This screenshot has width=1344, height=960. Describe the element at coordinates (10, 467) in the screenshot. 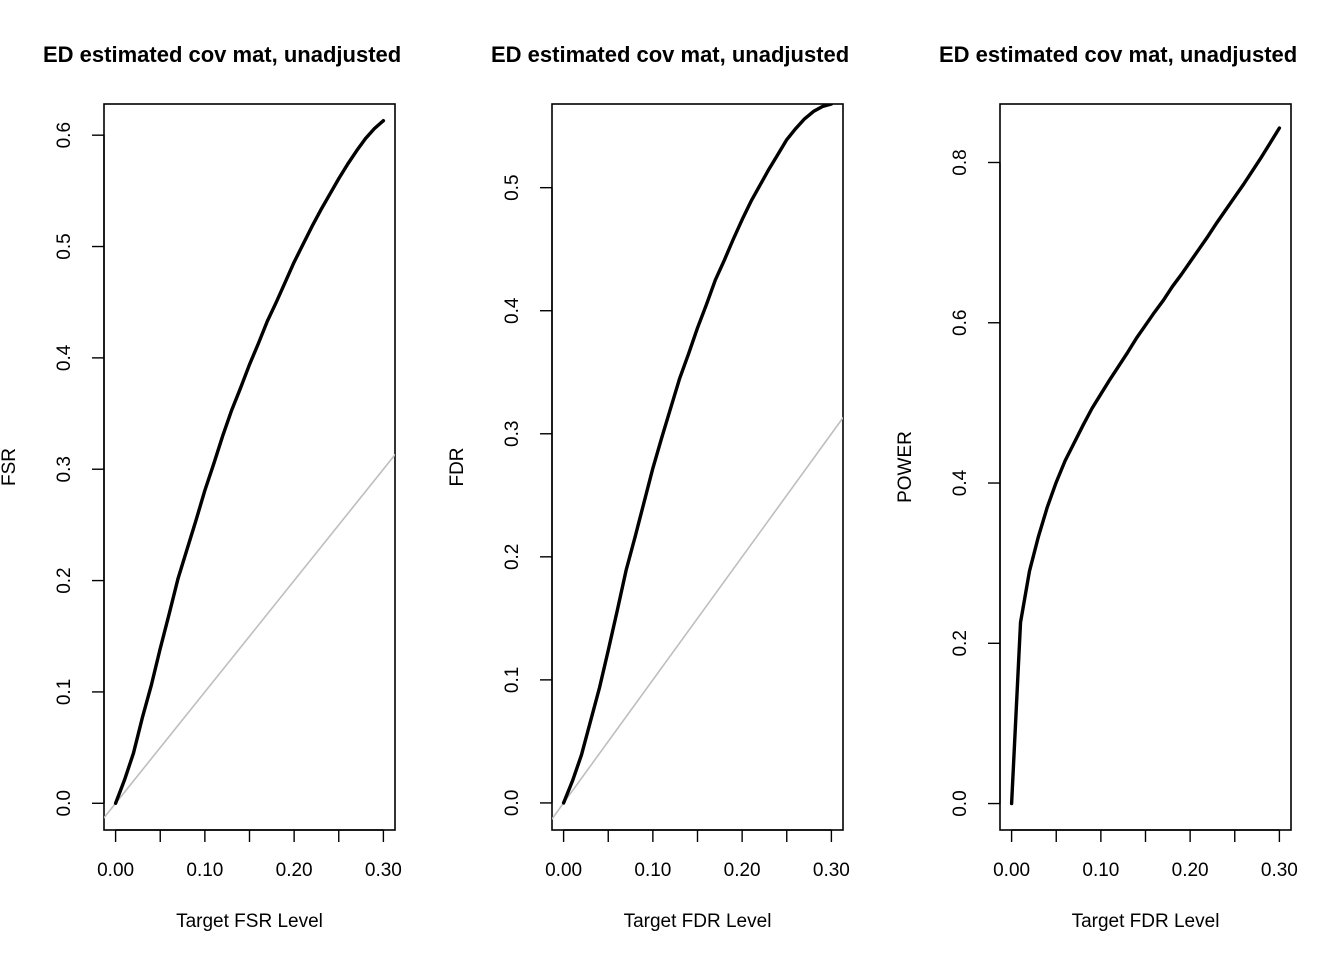

I see `y-axis-label: FSR` at that location.